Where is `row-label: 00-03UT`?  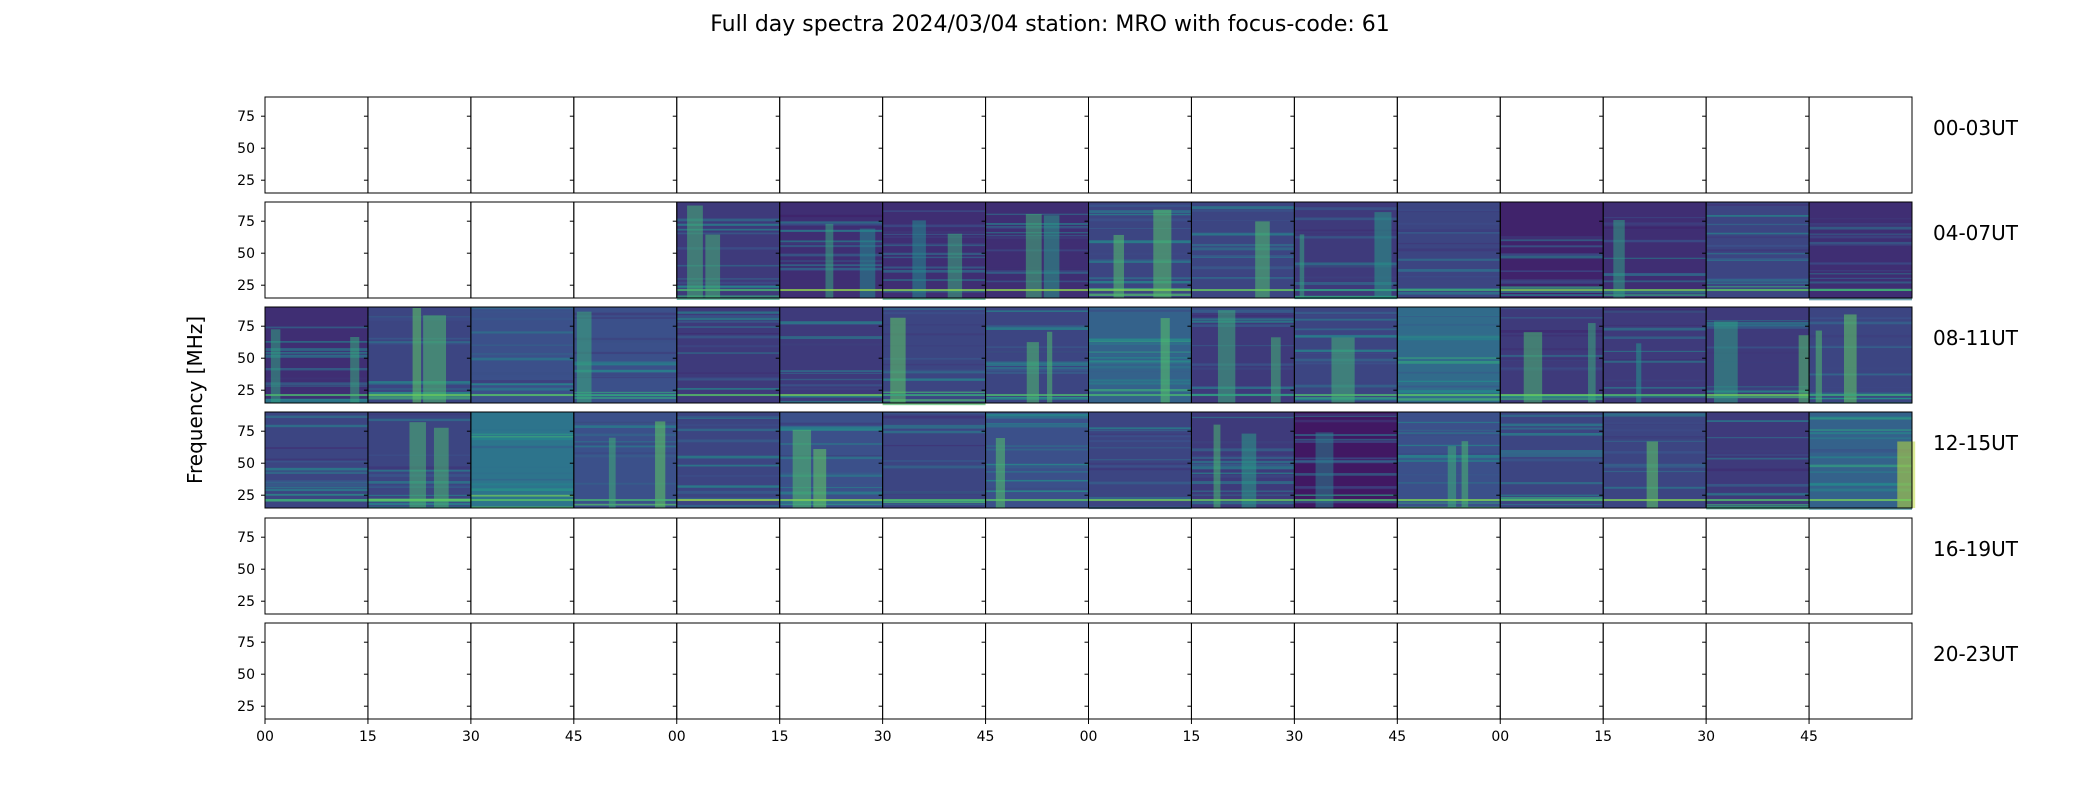
row-label: 00-03UT is located at coordinates (1976, 128).